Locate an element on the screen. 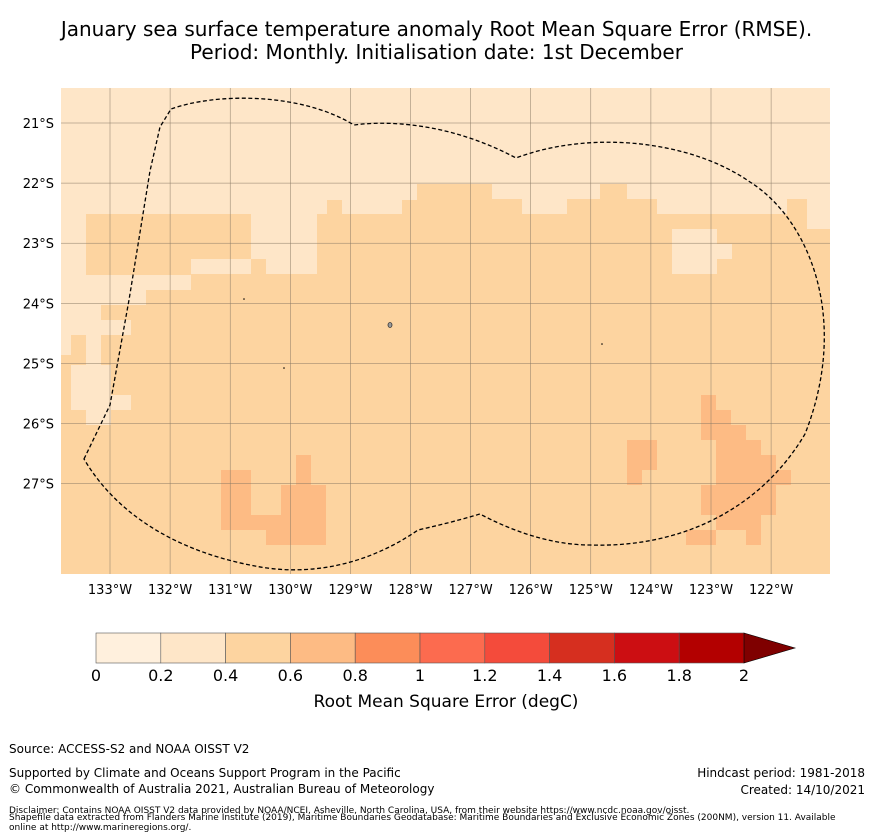  lat-tick-label: 25°S is located at coordinates (38, 364).